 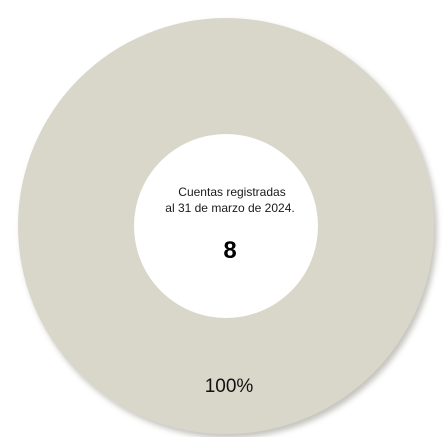 What do you see at coordinates (229, 386) in the screenshot?
I see `slice-data-label: 100%` at bounding box center [229, 386].